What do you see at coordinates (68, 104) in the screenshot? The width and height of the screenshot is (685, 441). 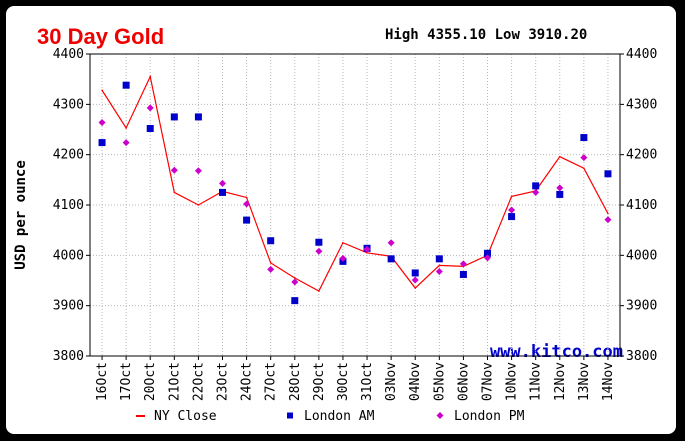 I see `y-tick-label-left: 4300` at bounding box center [68, 104].